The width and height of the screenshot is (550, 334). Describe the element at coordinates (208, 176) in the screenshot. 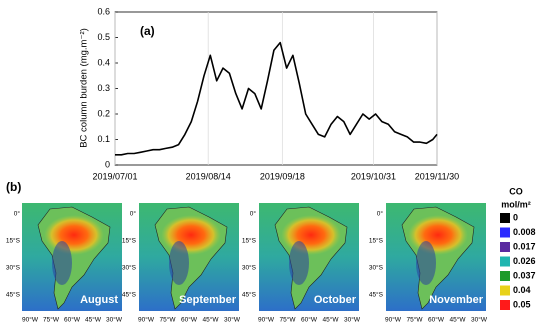

I see `x-tick-label: 2019/08/14` at that location.